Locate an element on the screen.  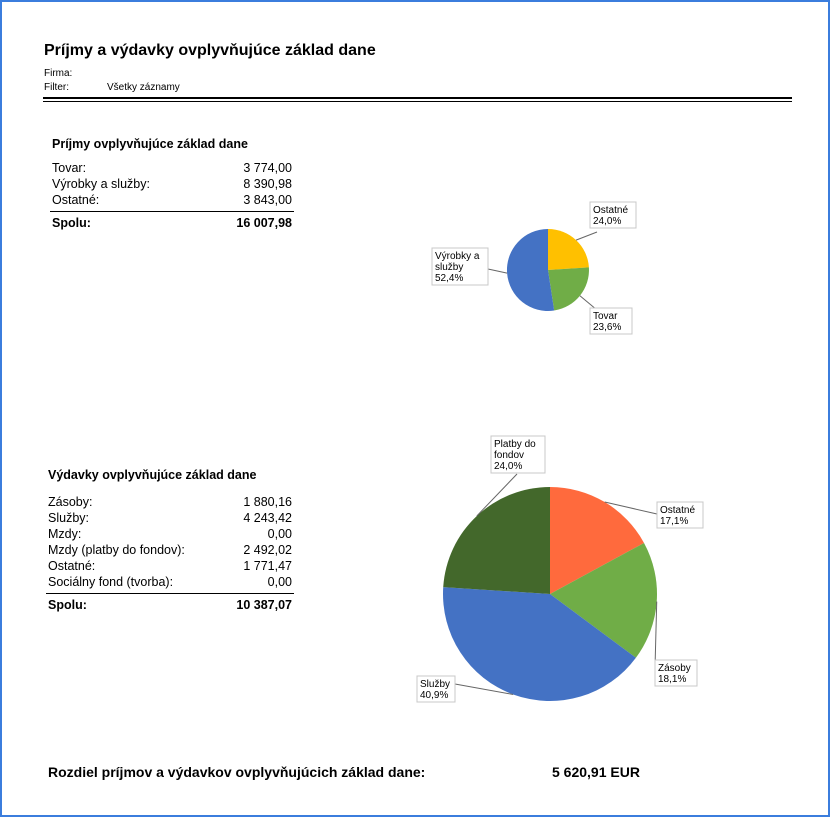
expenses-row-label: Ostatné: is located at coordinates (72, 566).